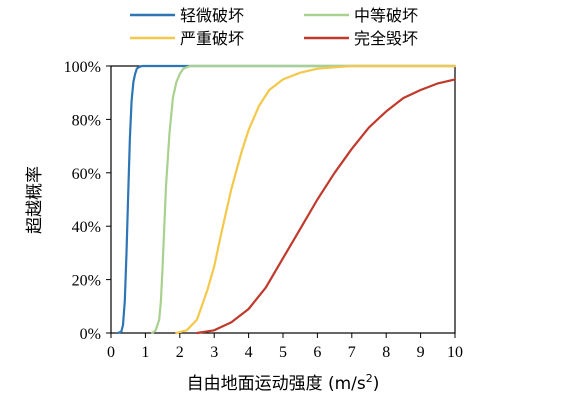 The image size is (572, 405). What do you see at coordinates (317, 352) in the screenshot?
I see `x-tick-label: 6` at bounding box center [317, 352].